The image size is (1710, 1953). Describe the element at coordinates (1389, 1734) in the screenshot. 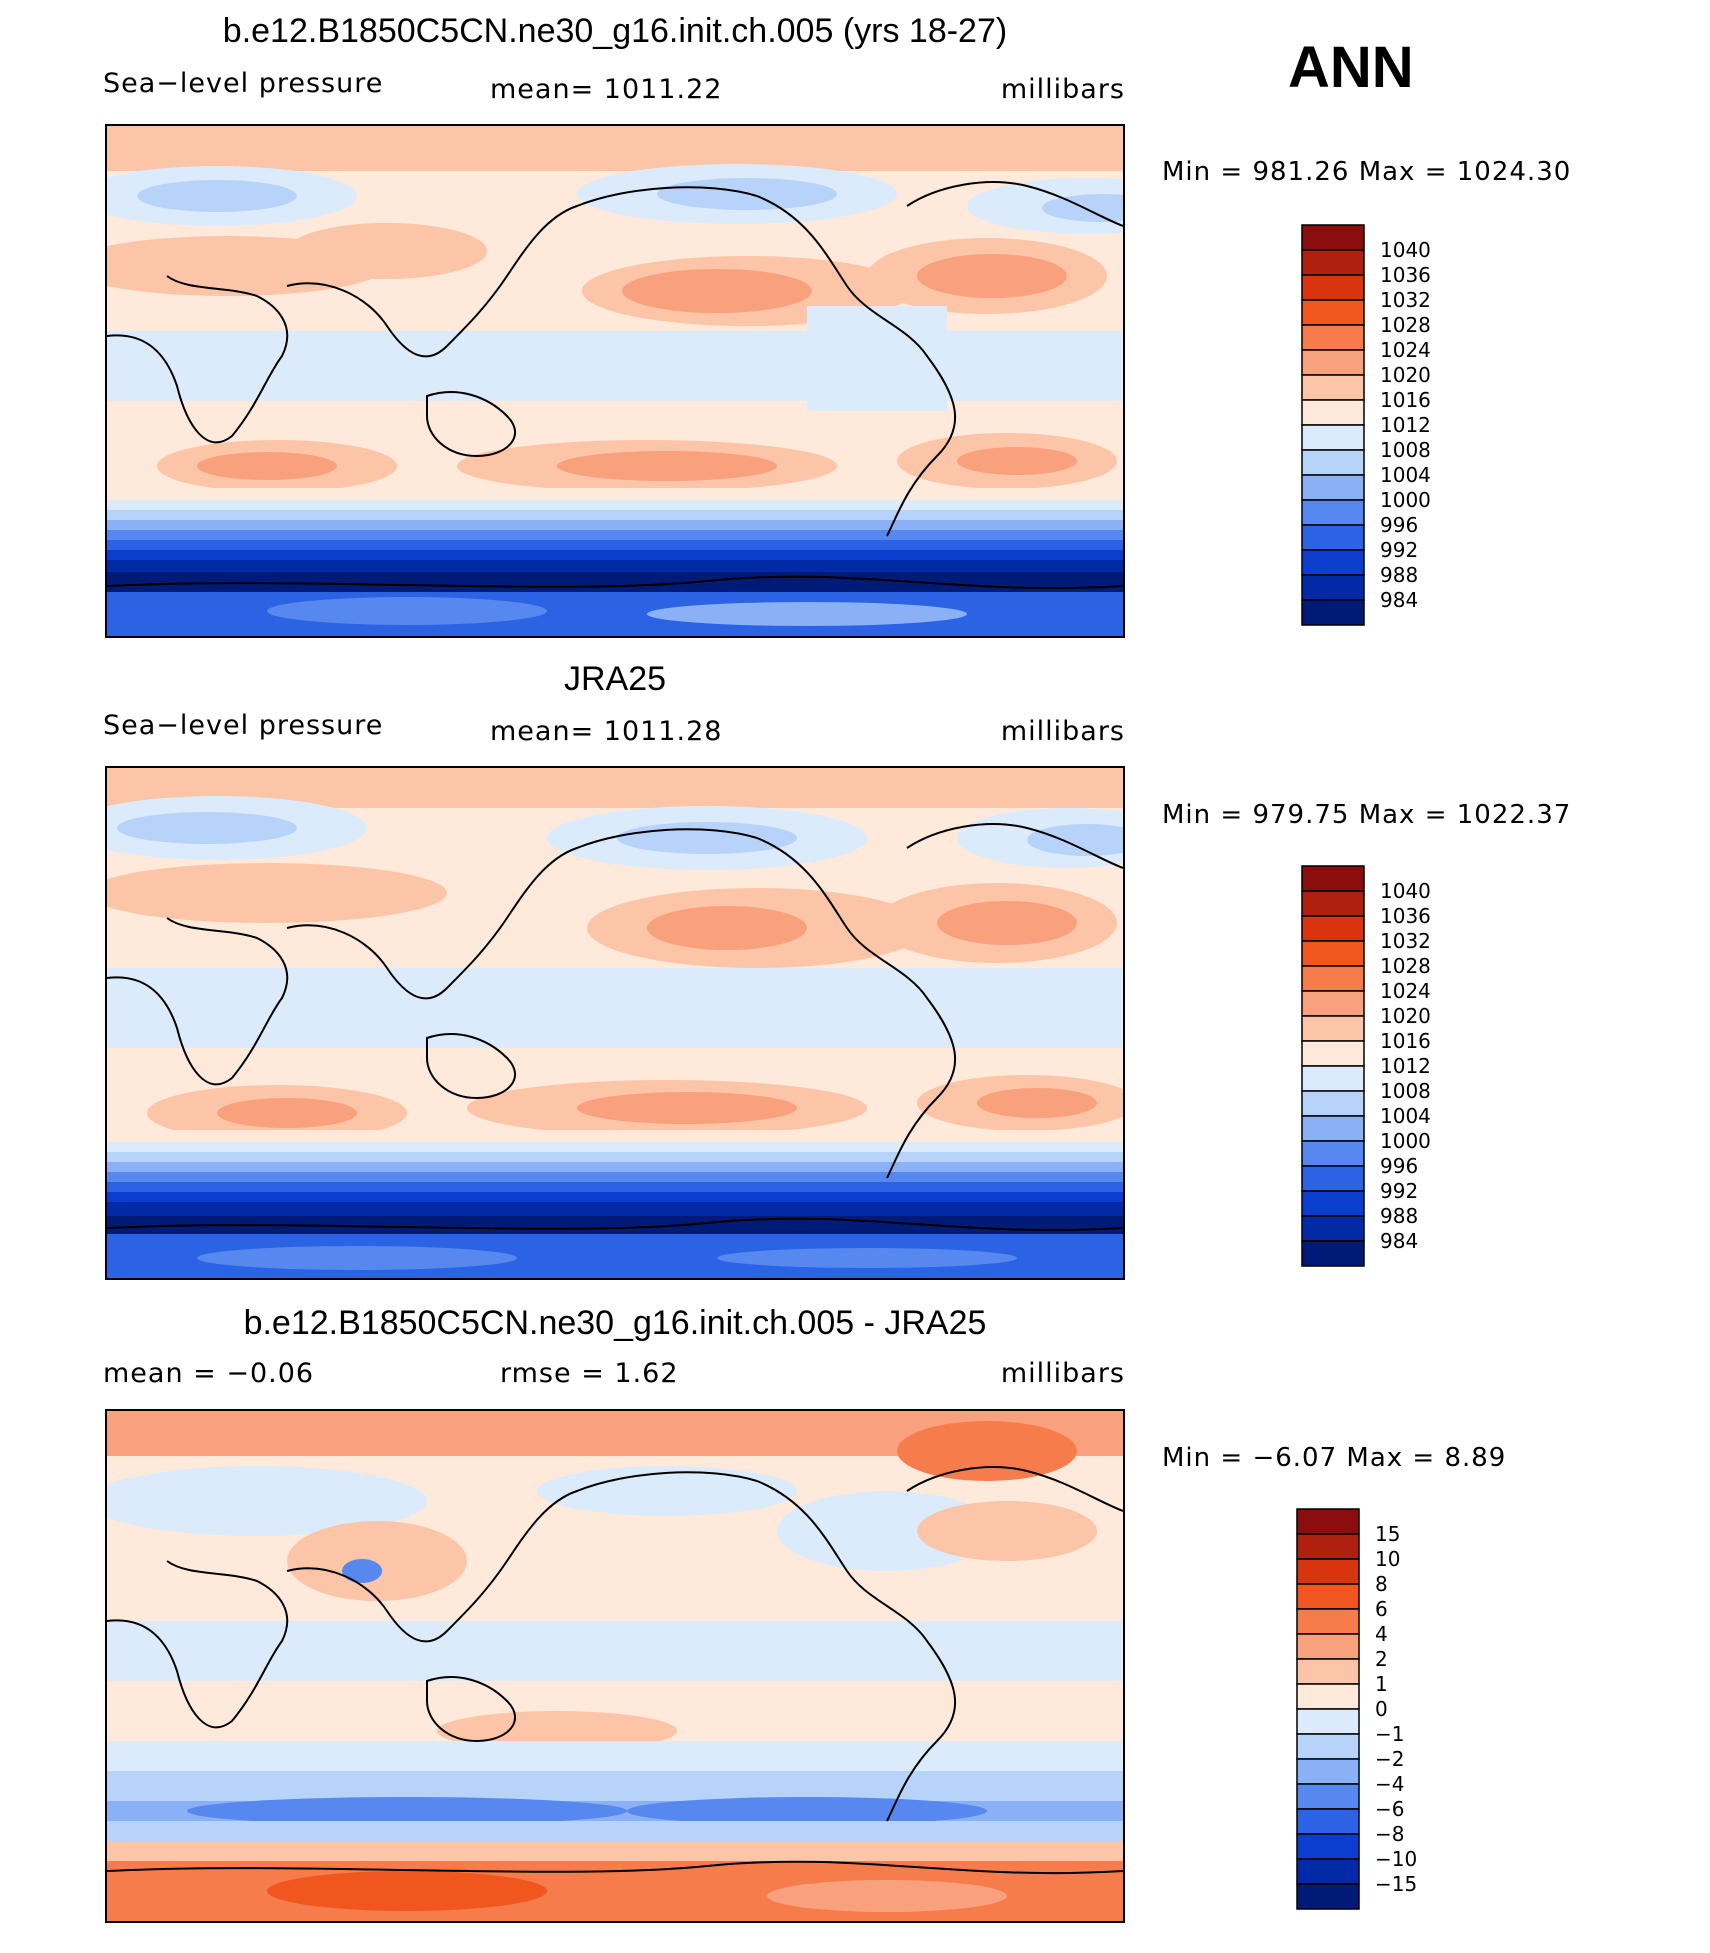

I see `colorbar-tick-label: −1` at that location.